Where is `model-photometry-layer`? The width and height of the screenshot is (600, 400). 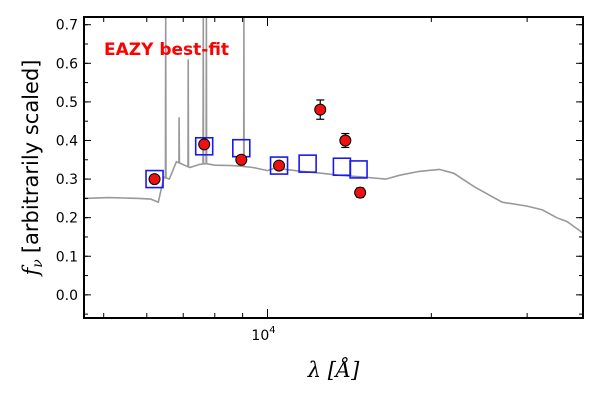
model-photometry-layer is located at coordinates (256, 162).